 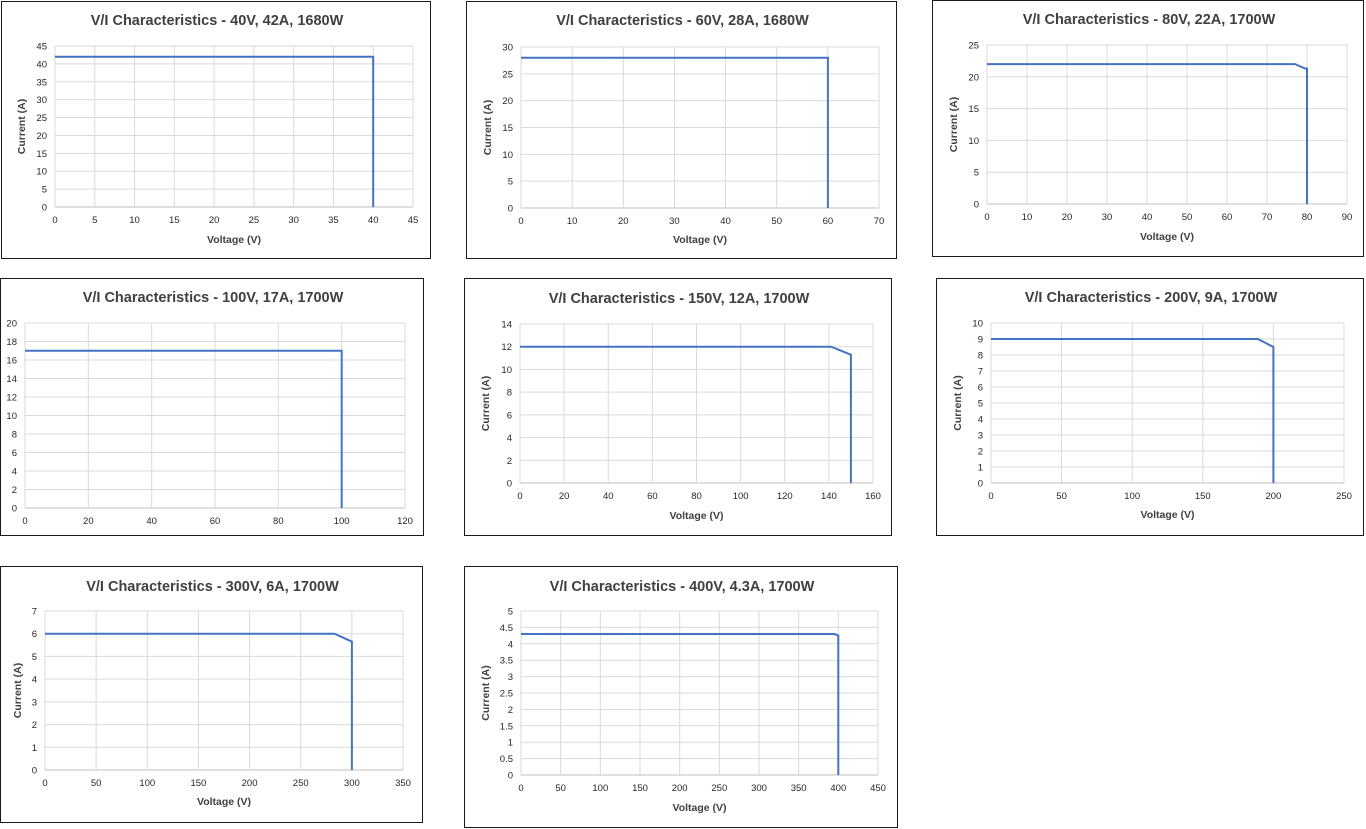 What do you see at coordinates (759, 788) in the screenshot?
I see `x-tick-label: 300` at bounding box center [759, 788].